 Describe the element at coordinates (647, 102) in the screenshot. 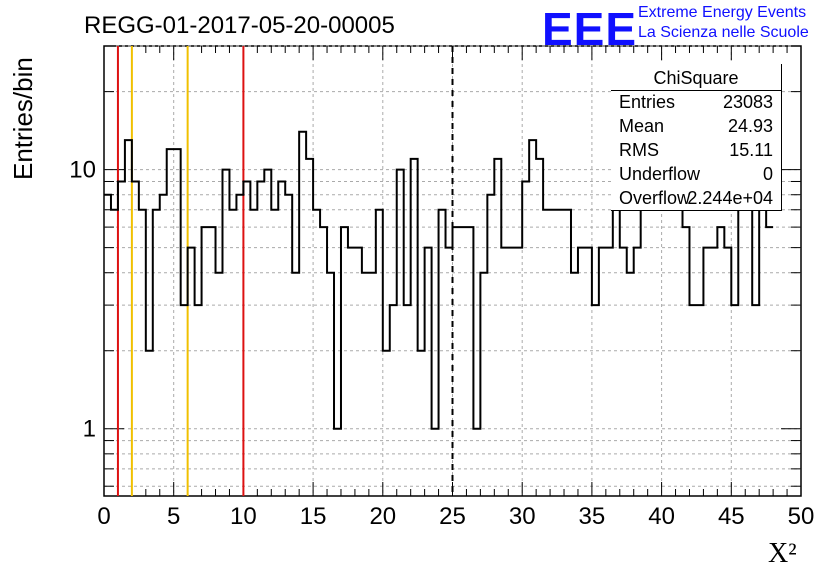

I see `stats-key: Entries` at that location.